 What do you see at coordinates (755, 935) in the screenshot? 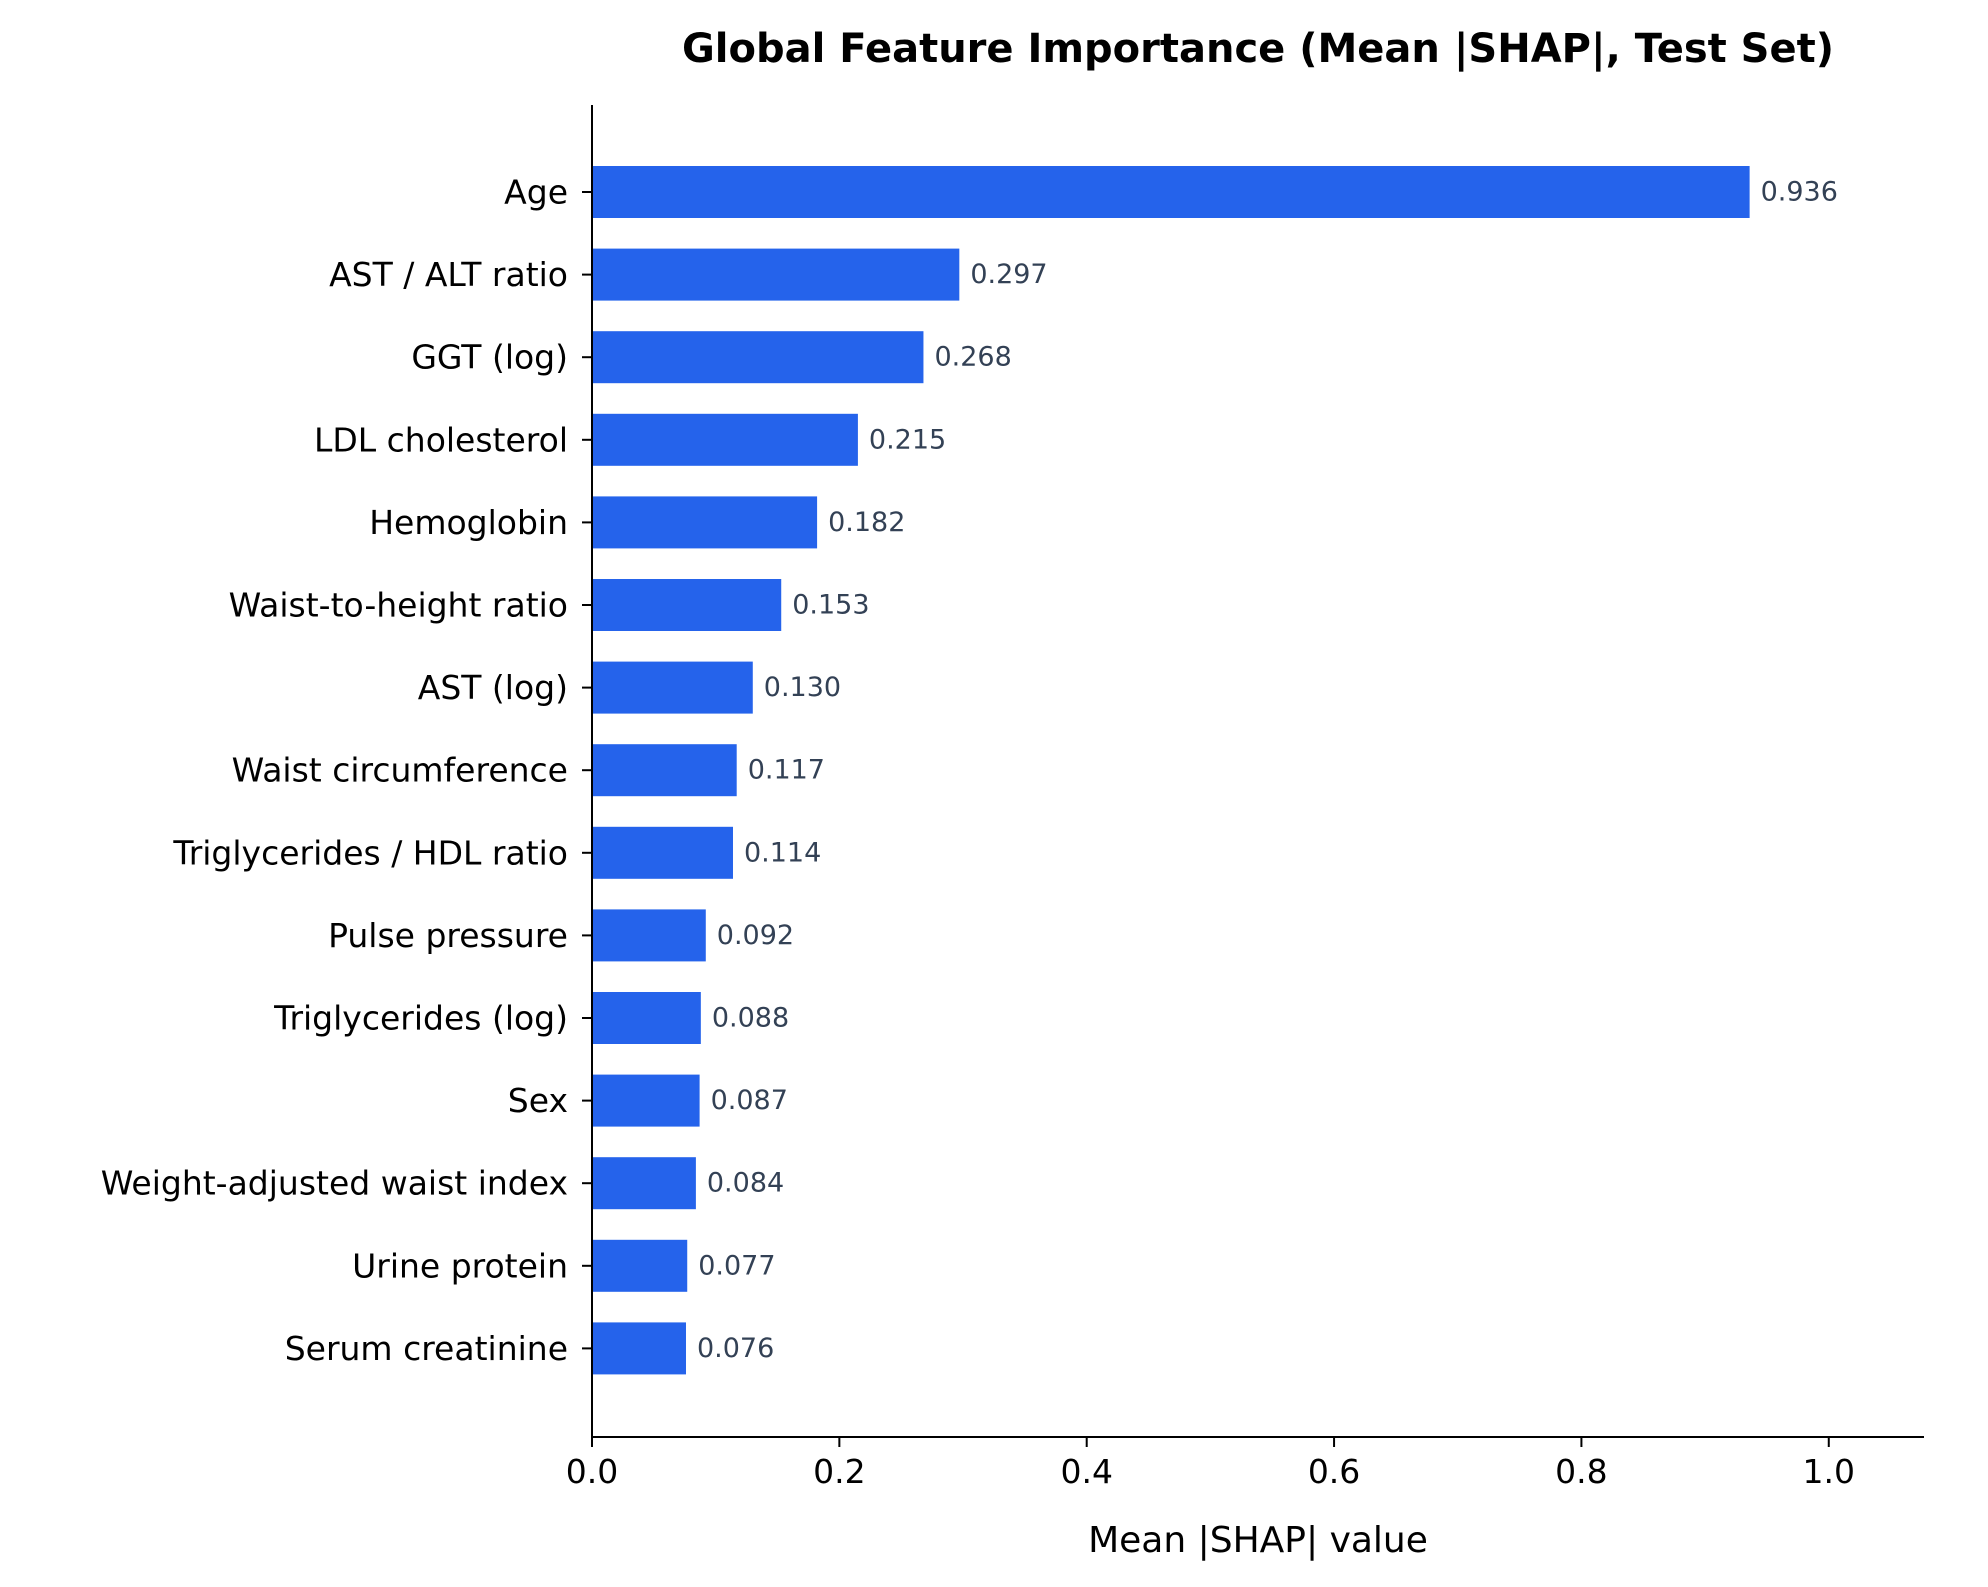
I see `value-label: 0.092` at bounding box center [755, 935].